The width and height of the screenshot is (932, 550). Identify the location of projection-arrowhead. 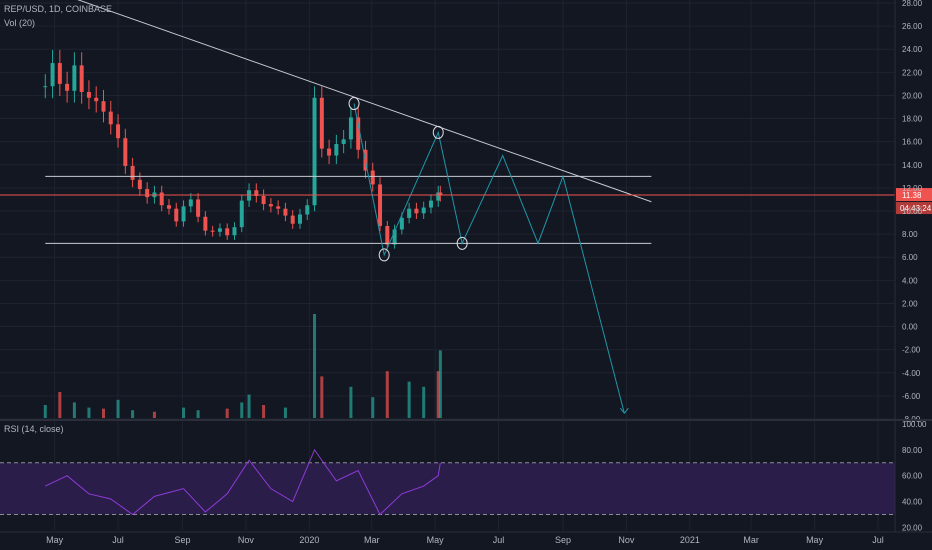
(624, 411).